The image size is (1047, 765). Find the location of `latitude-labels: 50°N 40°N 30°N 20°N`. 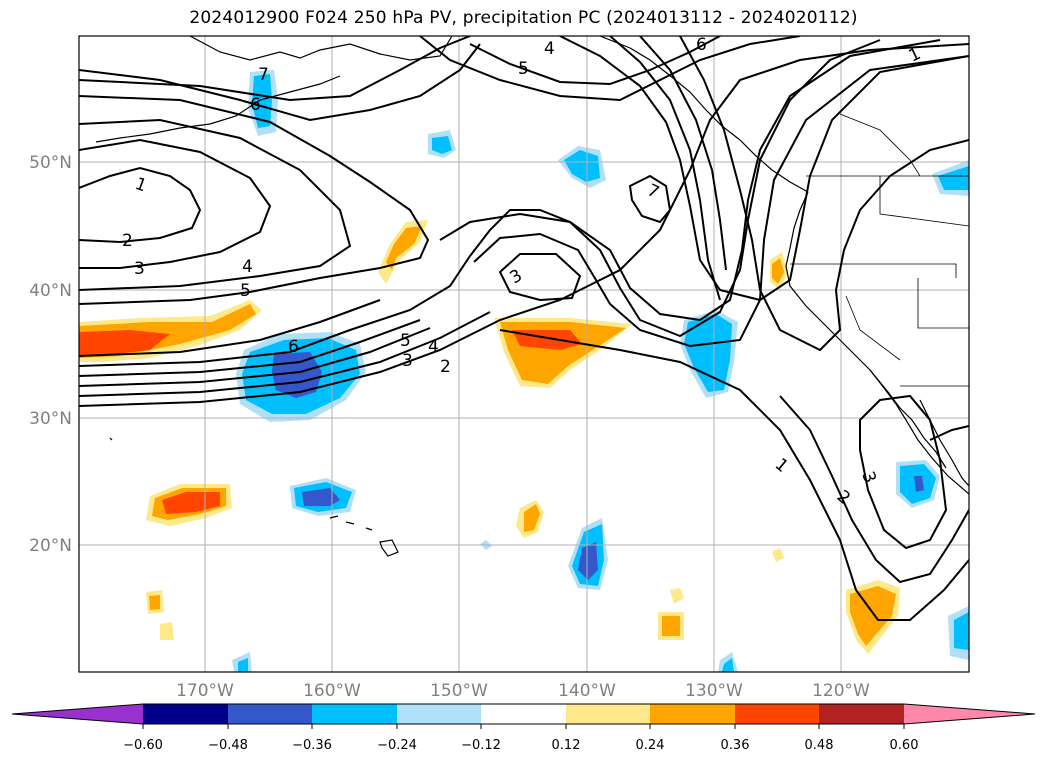

latitude-labels: 50°N 40°N 30°N 20°N is located at coordinates (50, 354).